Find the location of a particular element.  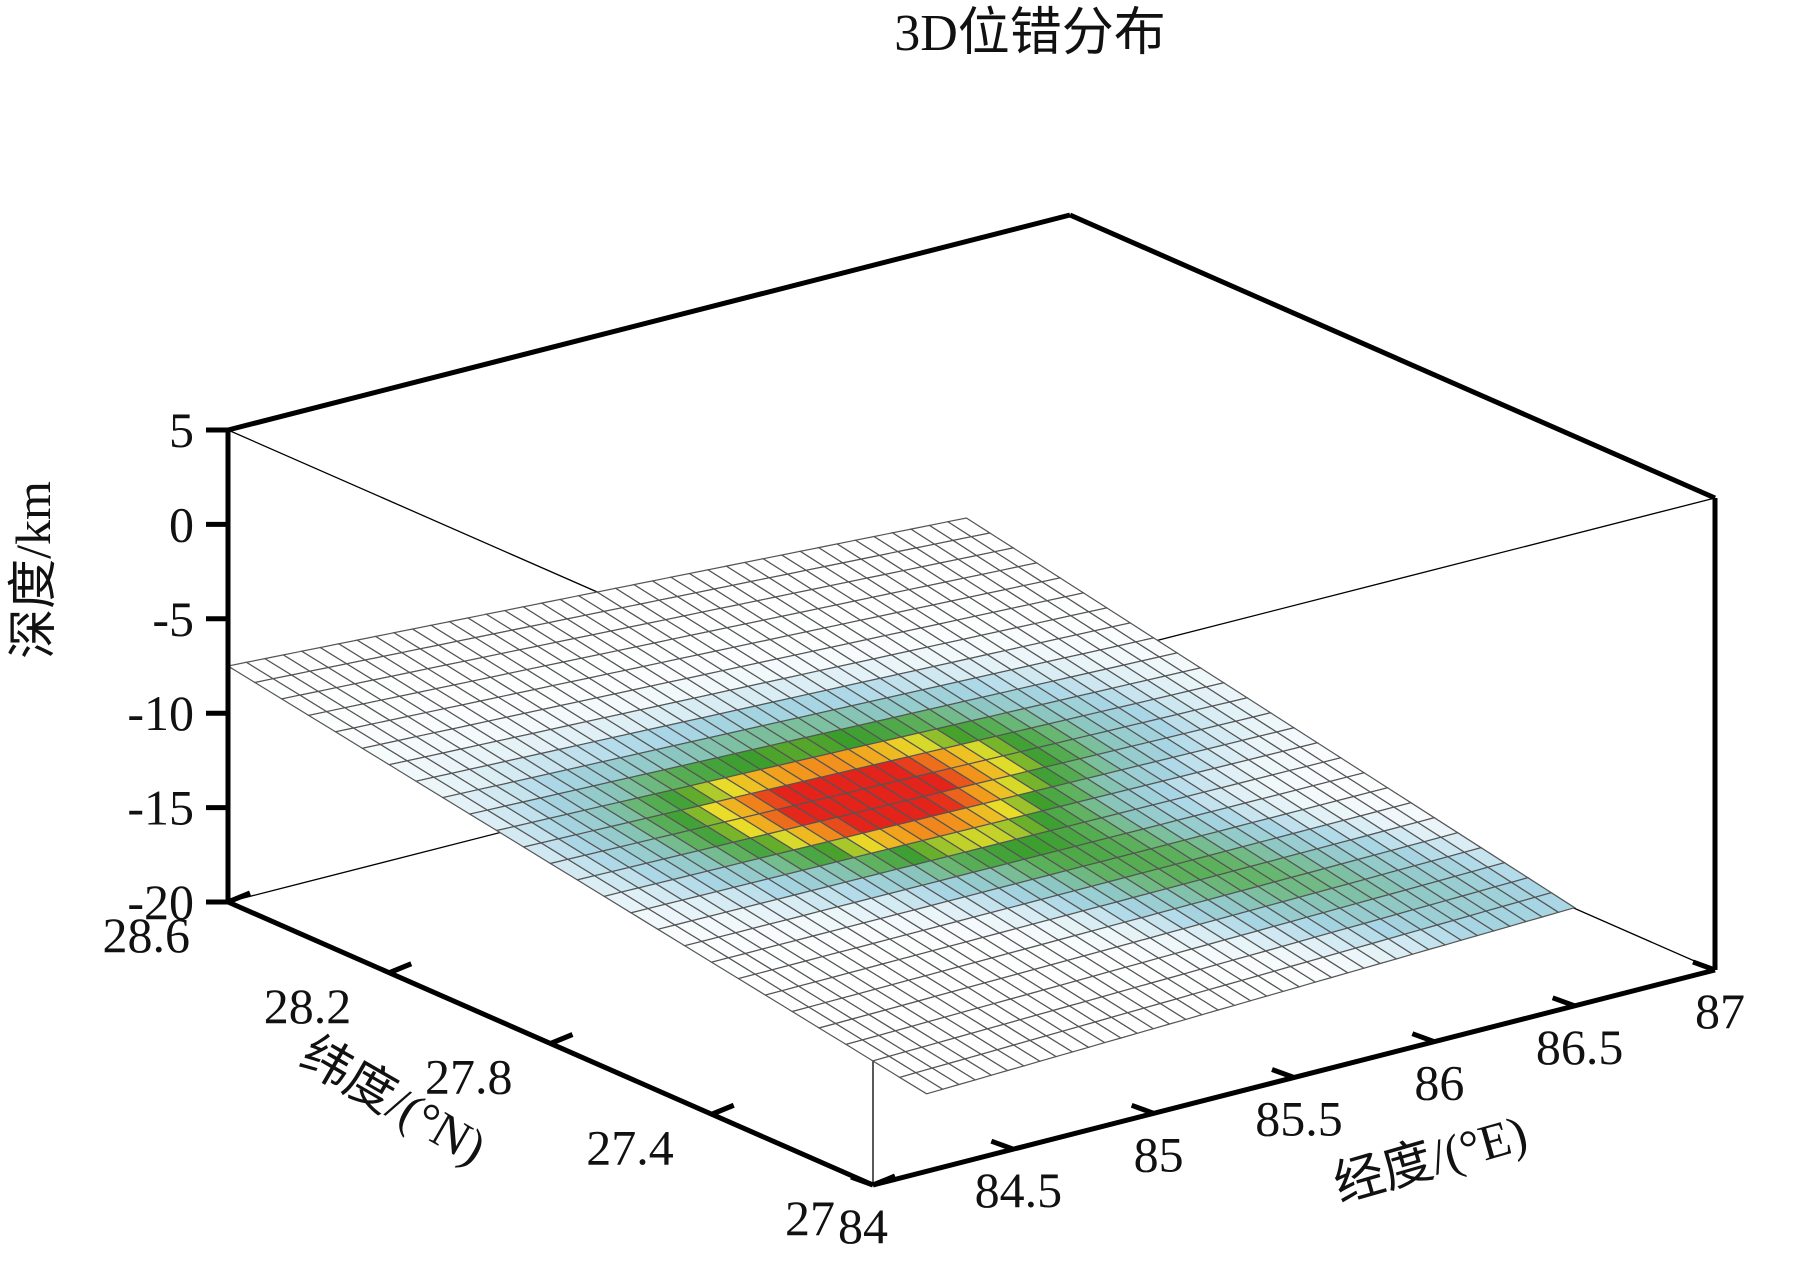

z-tick-label: -10 is located at coordinates (160, 713).